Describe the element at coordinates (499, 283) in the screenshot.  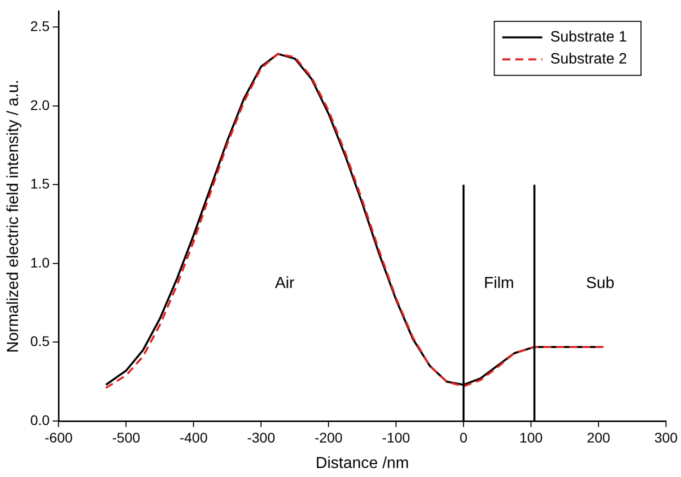
I see `annotation: Film` at that location.